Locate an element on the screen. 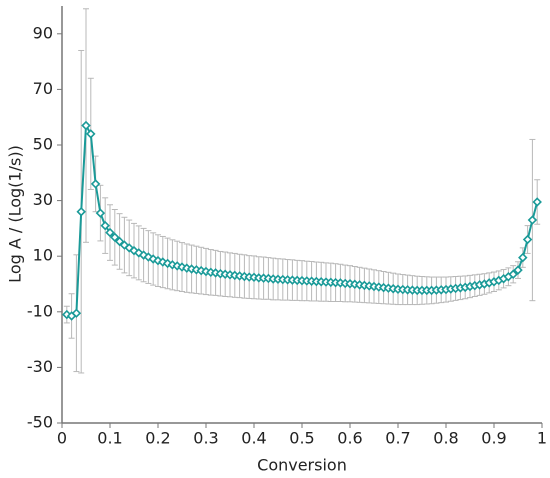  y-tick-label: 70 is located at coordinates (43, 88).